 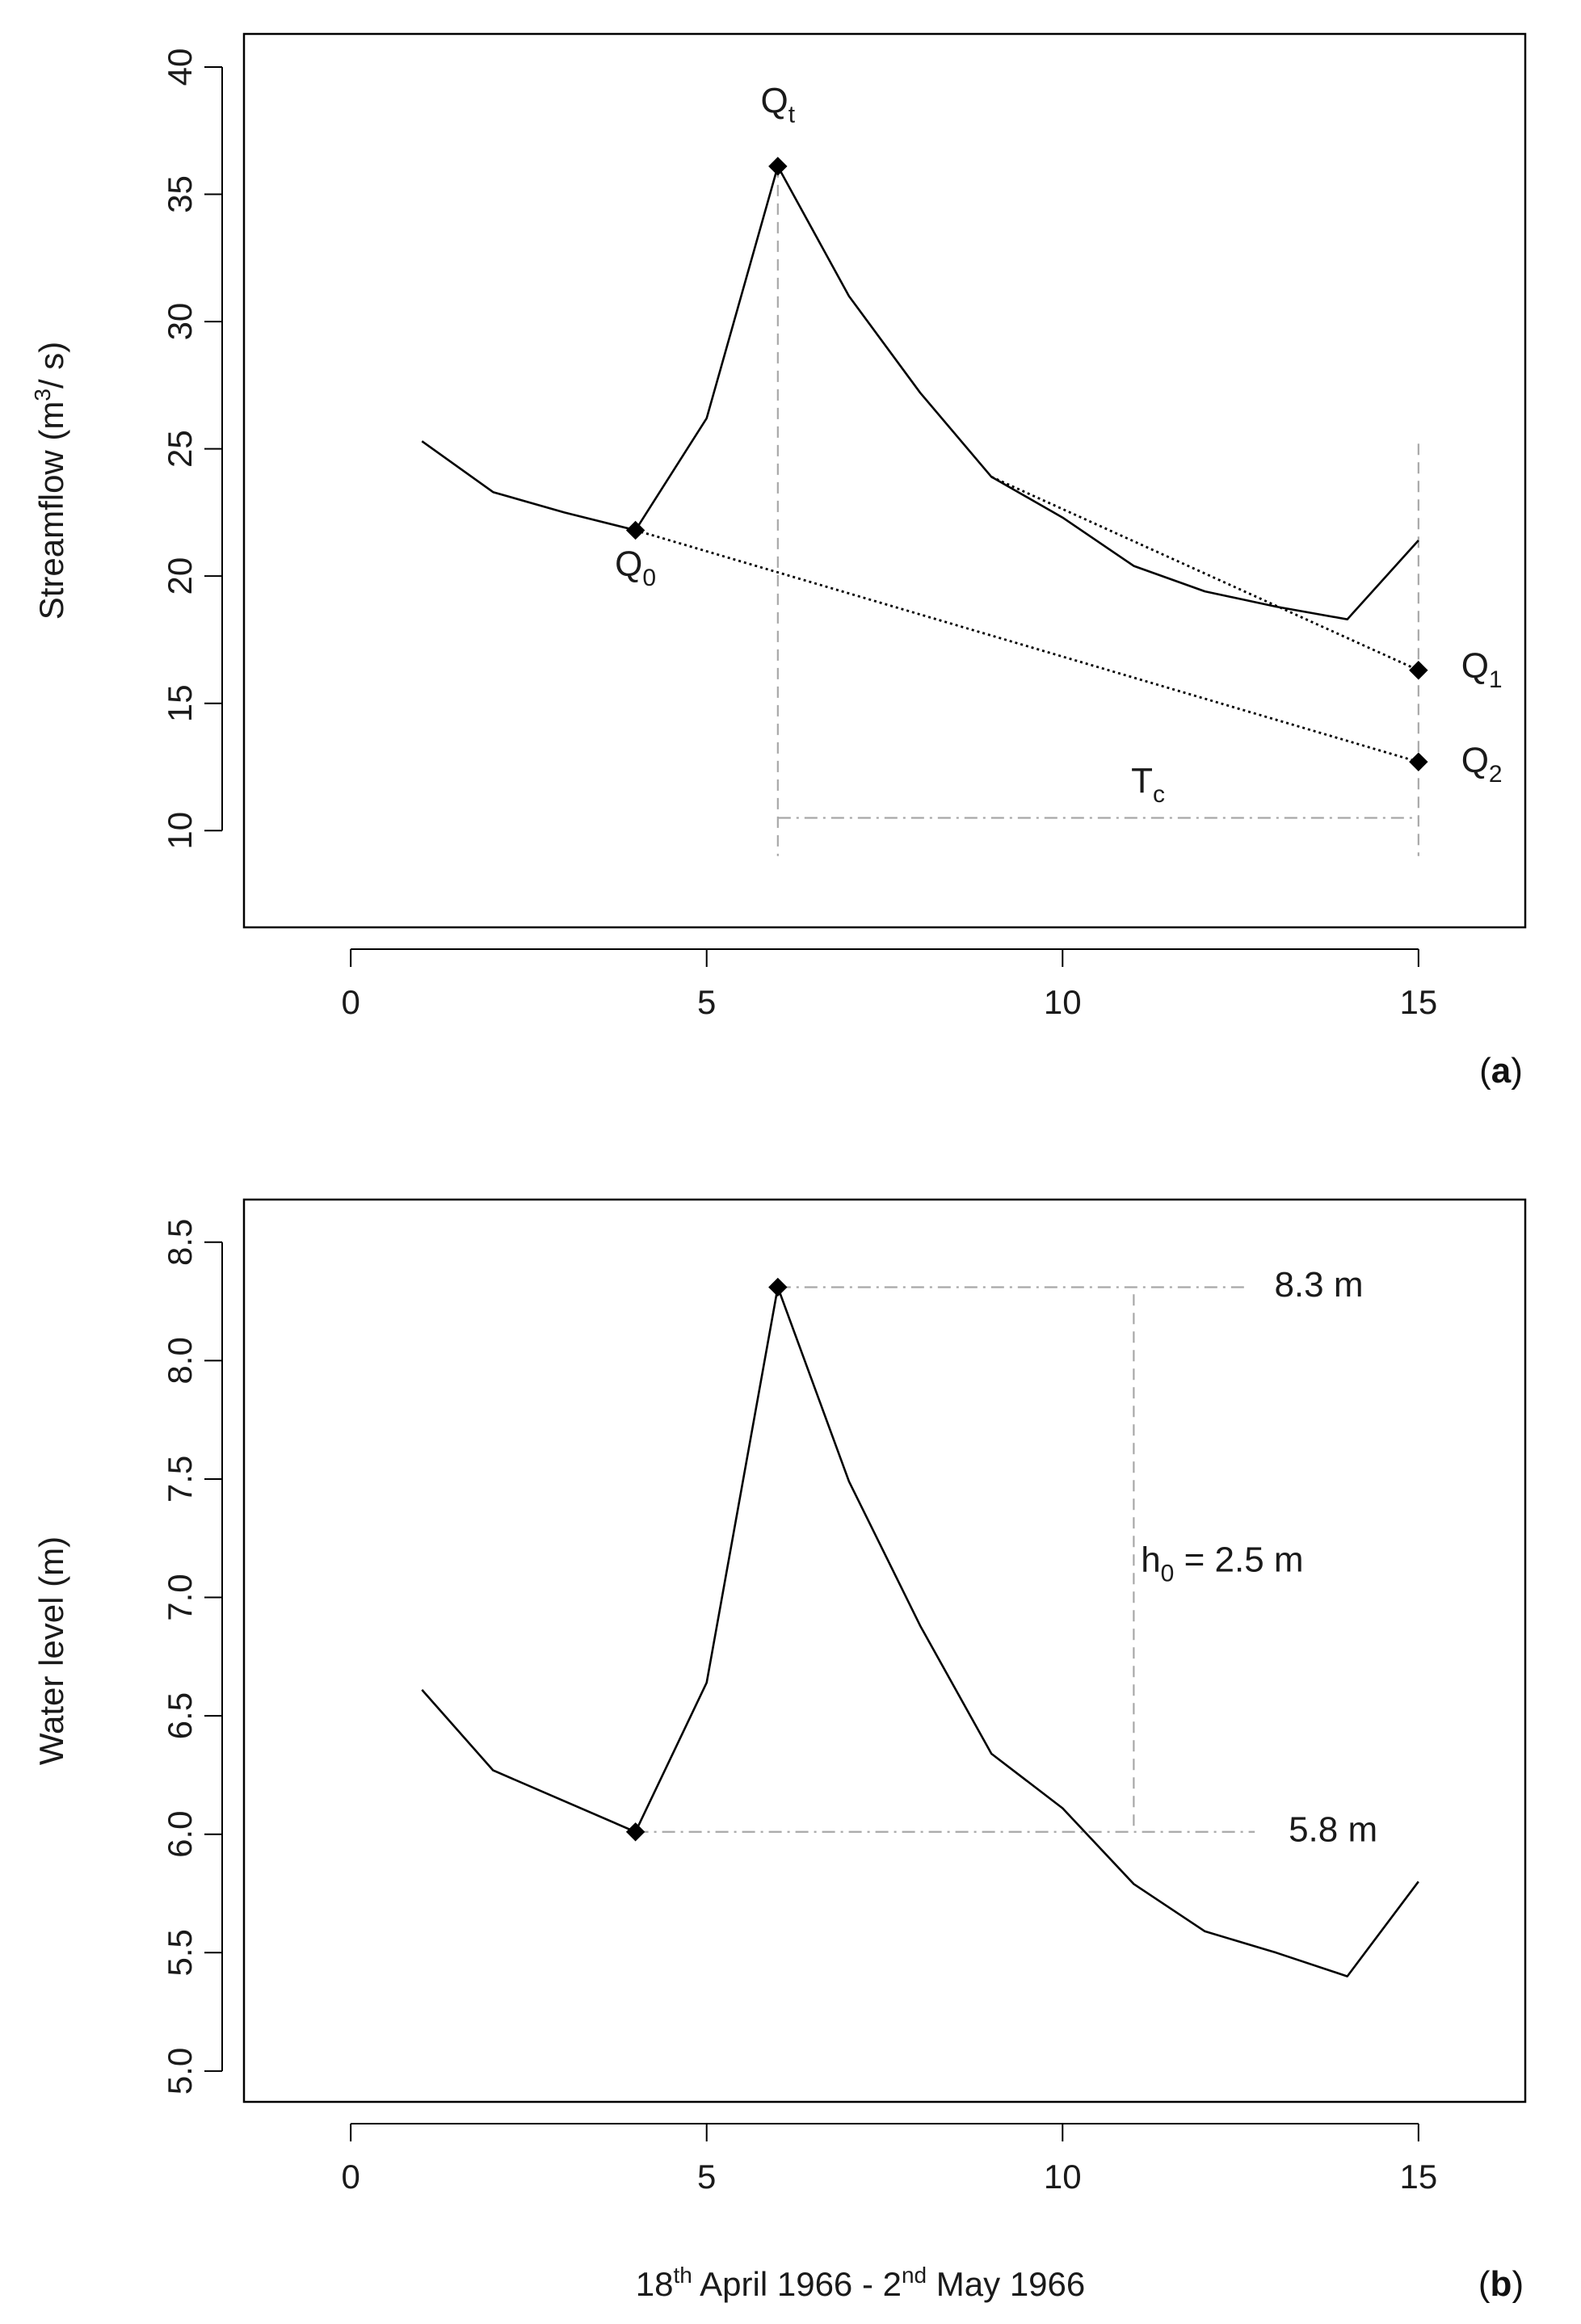 I want to click on y-tick-label: 25, so click(x=180, y=449).